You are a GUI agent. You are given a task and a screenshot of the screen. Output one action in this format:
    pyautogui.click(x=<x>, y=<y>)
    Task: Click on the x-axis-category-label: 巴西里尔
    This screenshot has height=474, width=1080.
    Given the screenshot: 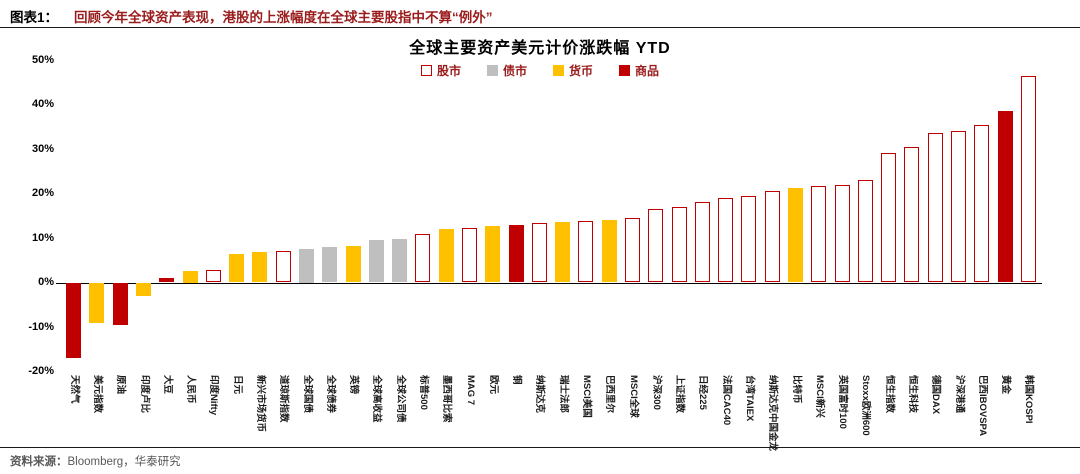 What is the action you would take?
    pyautogui.click(x=610, y=394)
    